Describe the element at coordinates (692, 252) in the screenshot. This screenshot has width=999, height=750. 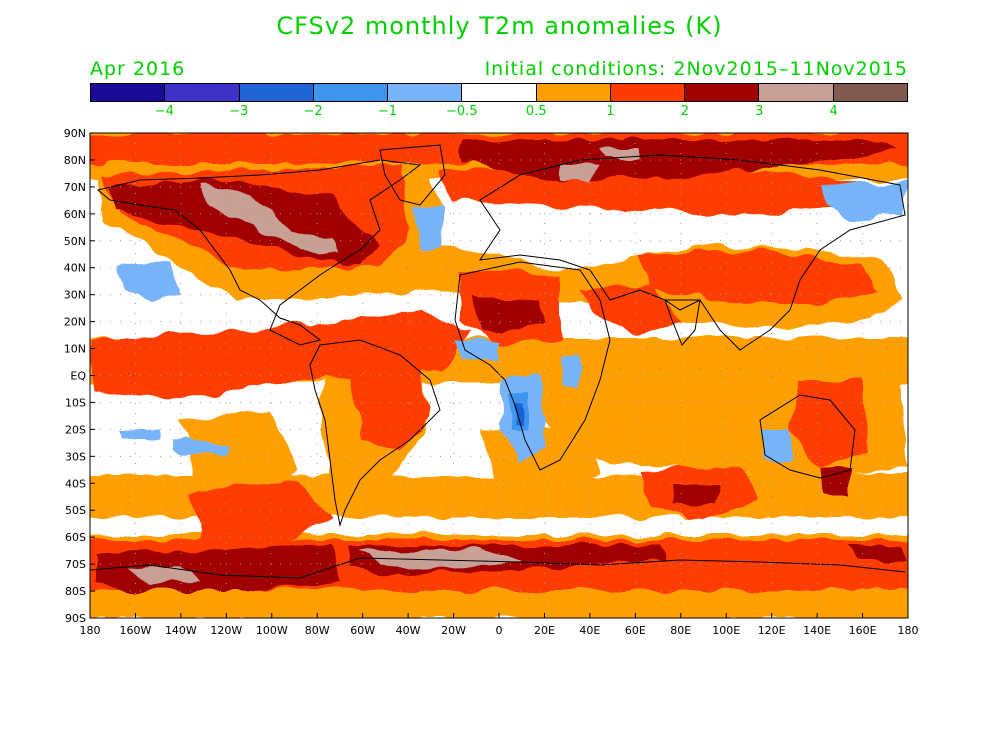
I see `coast-eurasia` at that location.